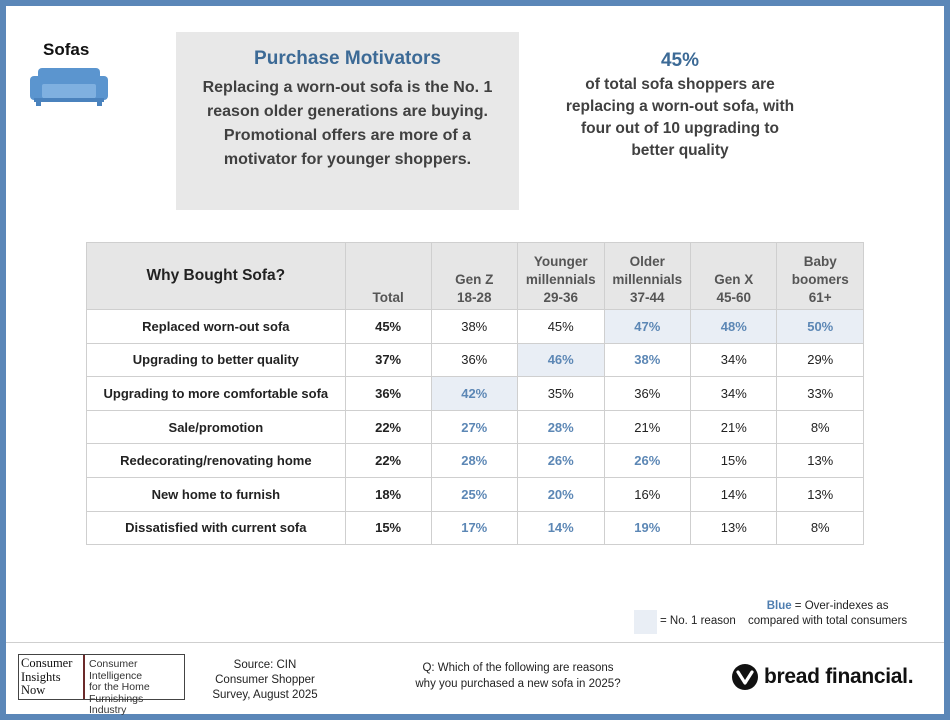 The width and height of the screenshot is (950, 720). Describe the element at coordinates (216, 494) in the screenshot. I see `reason-cell: New home to furnish` at that location.